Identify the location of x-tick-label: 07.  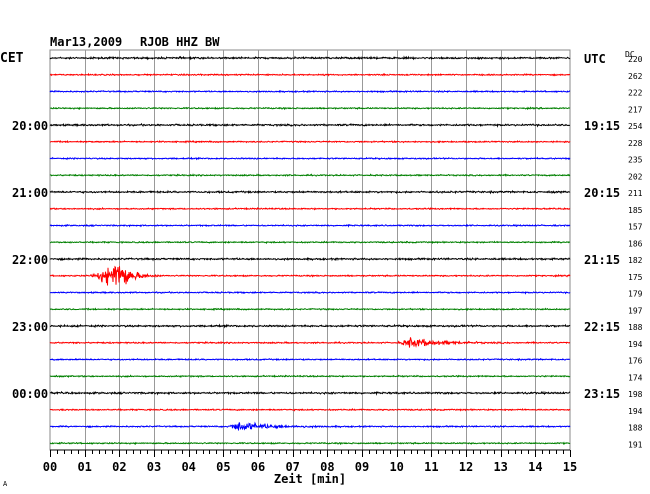
(292, 467).